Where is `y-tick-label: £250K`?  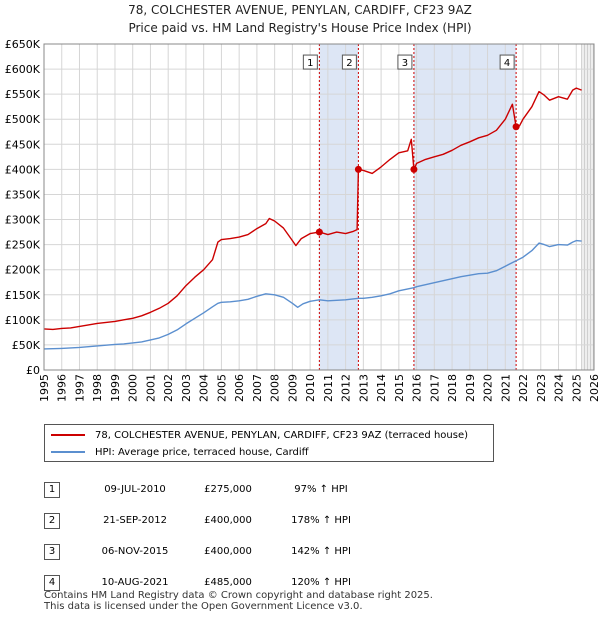 y-tick-label: £250K is located at coordinates (23, 245).